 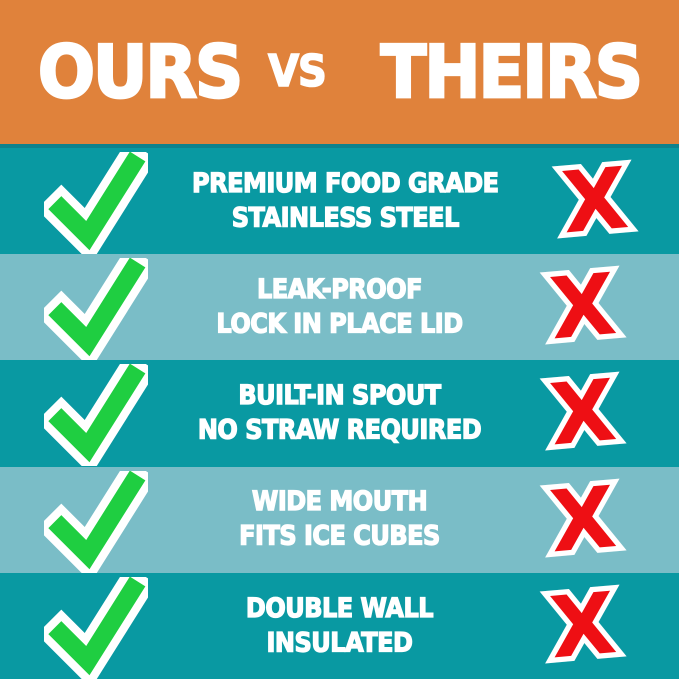 I want to click on feature-text: BUILT-IN SPOUT NO STRAW REQUIRED, so click(x=339, y=413).